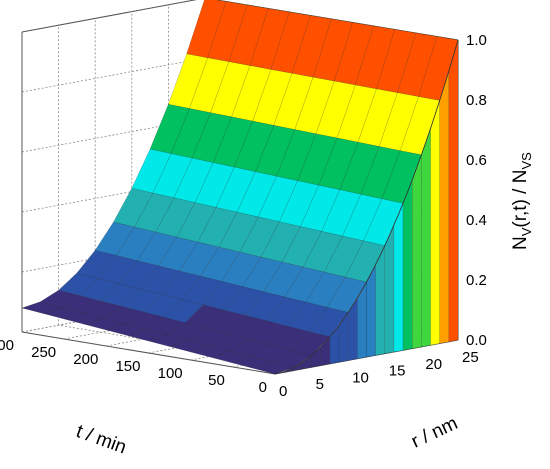  Describe the element at coordinates (434, 433) in the screenshot. I see `r-axis-label: r / nm` at that location.